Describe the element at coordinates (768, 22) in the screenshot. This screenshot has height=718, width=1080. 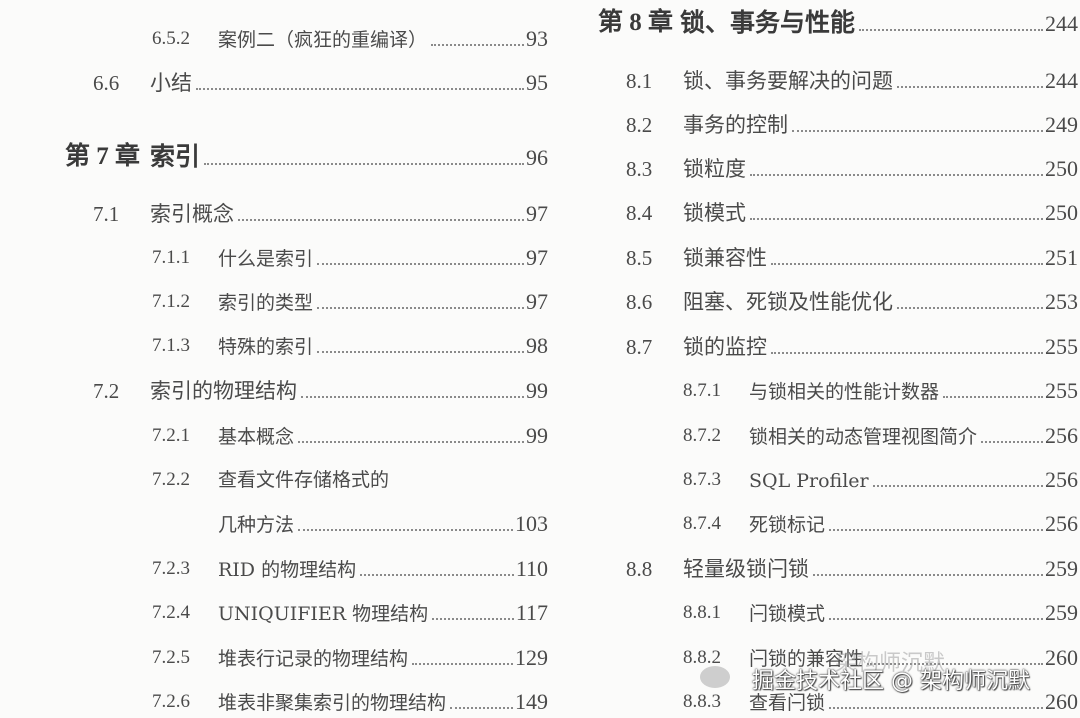
I see `toc-entry-title: 锁、事务与性能` at that location.